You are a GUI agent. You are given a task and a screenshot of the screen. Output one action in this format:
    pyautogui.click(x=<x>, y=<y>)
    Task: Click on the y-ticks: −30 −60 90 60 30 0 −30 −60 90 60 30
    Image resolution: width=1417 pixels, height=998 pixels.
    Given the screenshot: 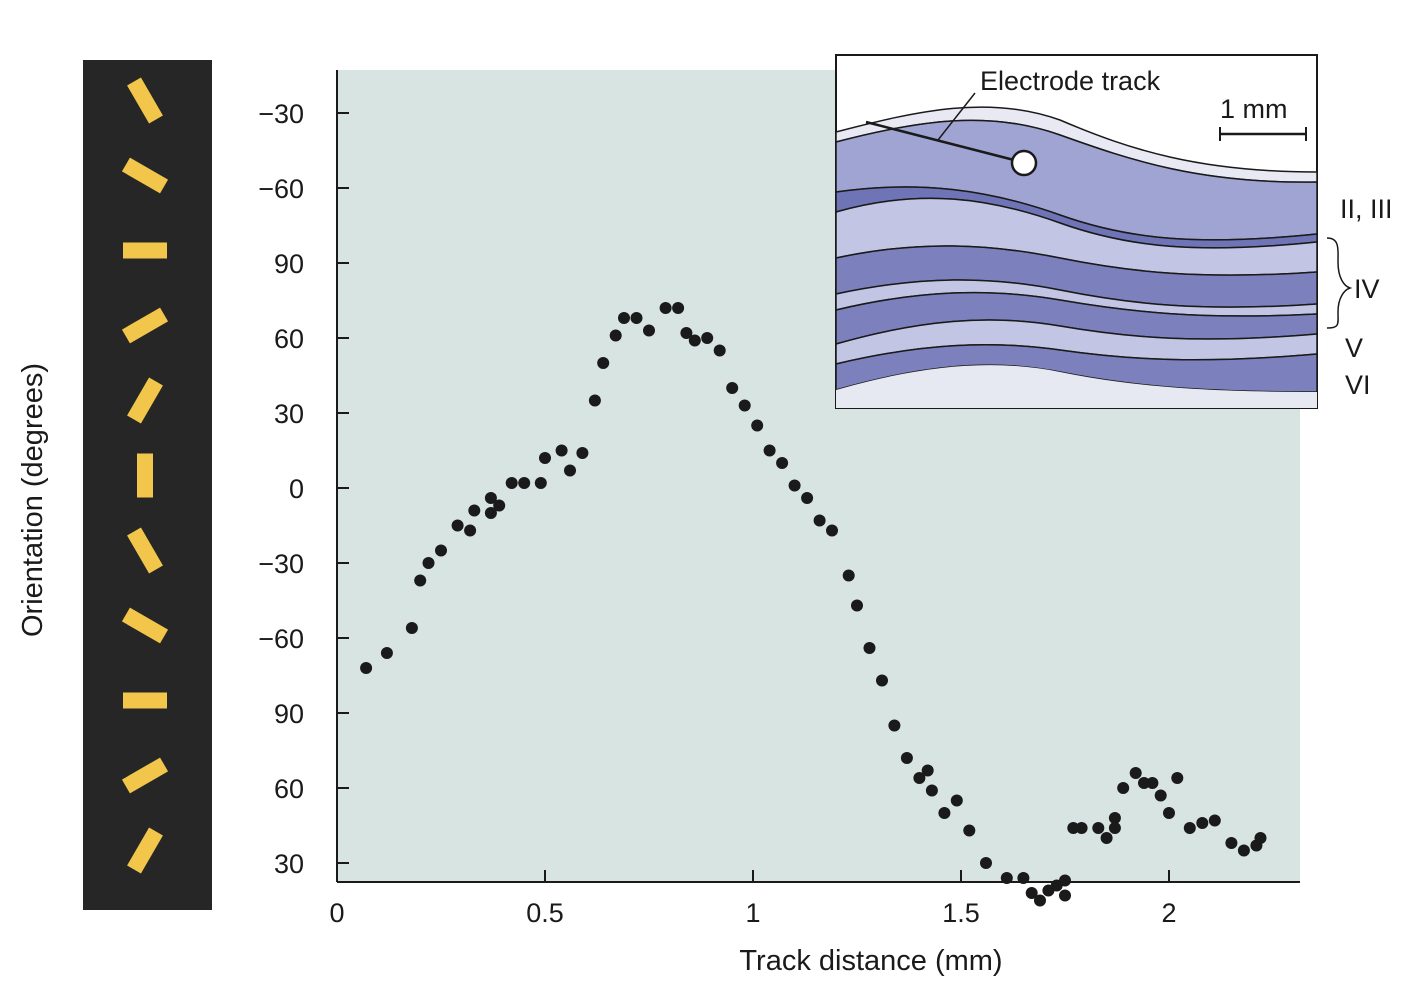 What is the action you would take?
    pyautogui.click(x=303, y=489)
    